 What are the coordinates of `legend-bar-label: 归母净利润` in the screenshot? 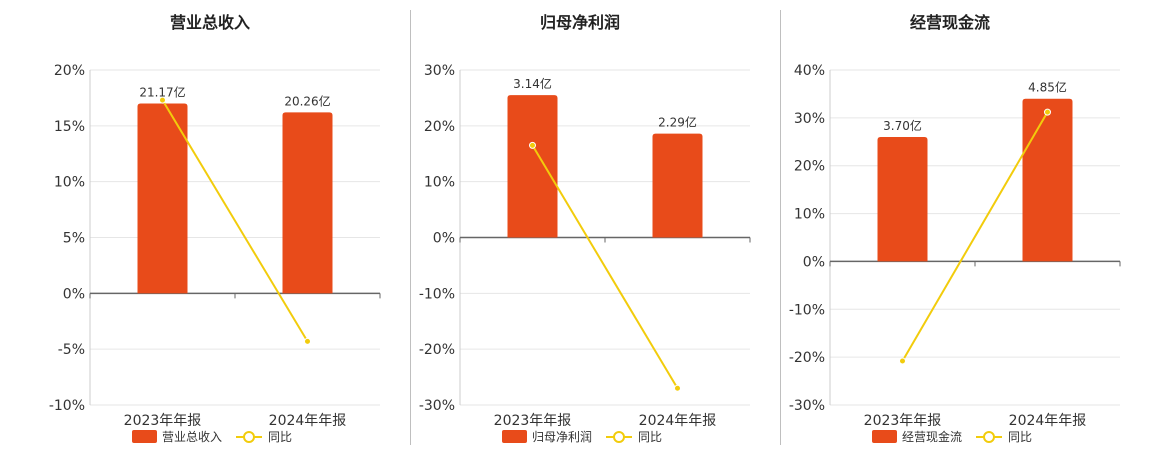 It's located at (562, 437).